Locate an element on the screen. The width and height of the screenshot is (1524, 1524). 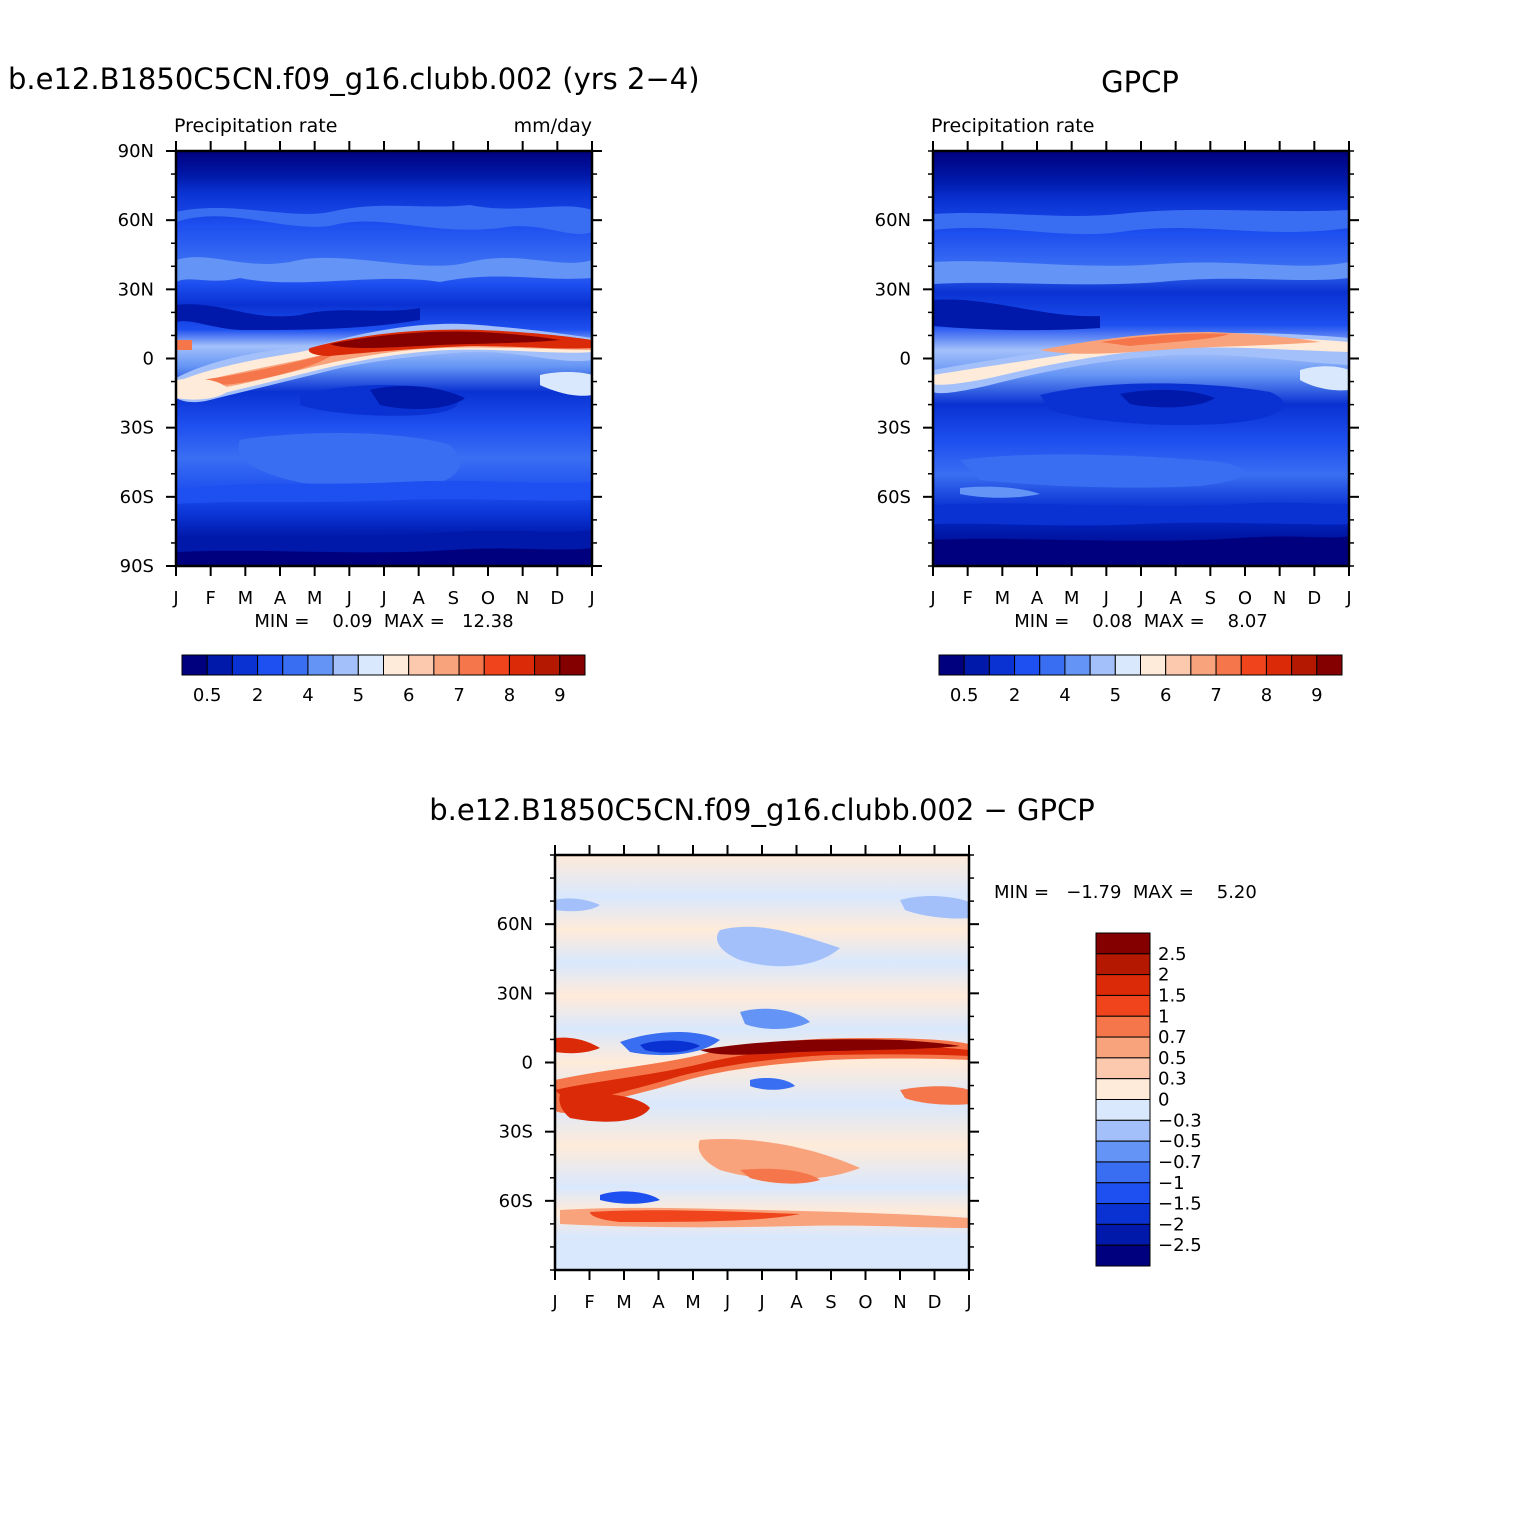
diff-ytick-label: 60S is located at coordinates (516, 1201).